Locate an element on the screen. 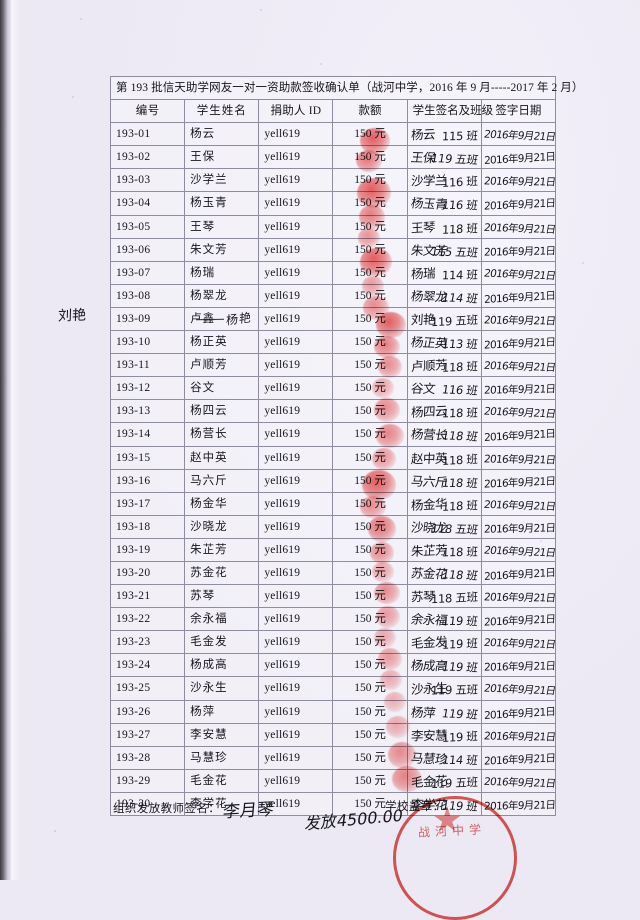 The width and height of the screenshot is (640, 920). cell-student-name: 毛金发 is located at coordinates (222, 642).